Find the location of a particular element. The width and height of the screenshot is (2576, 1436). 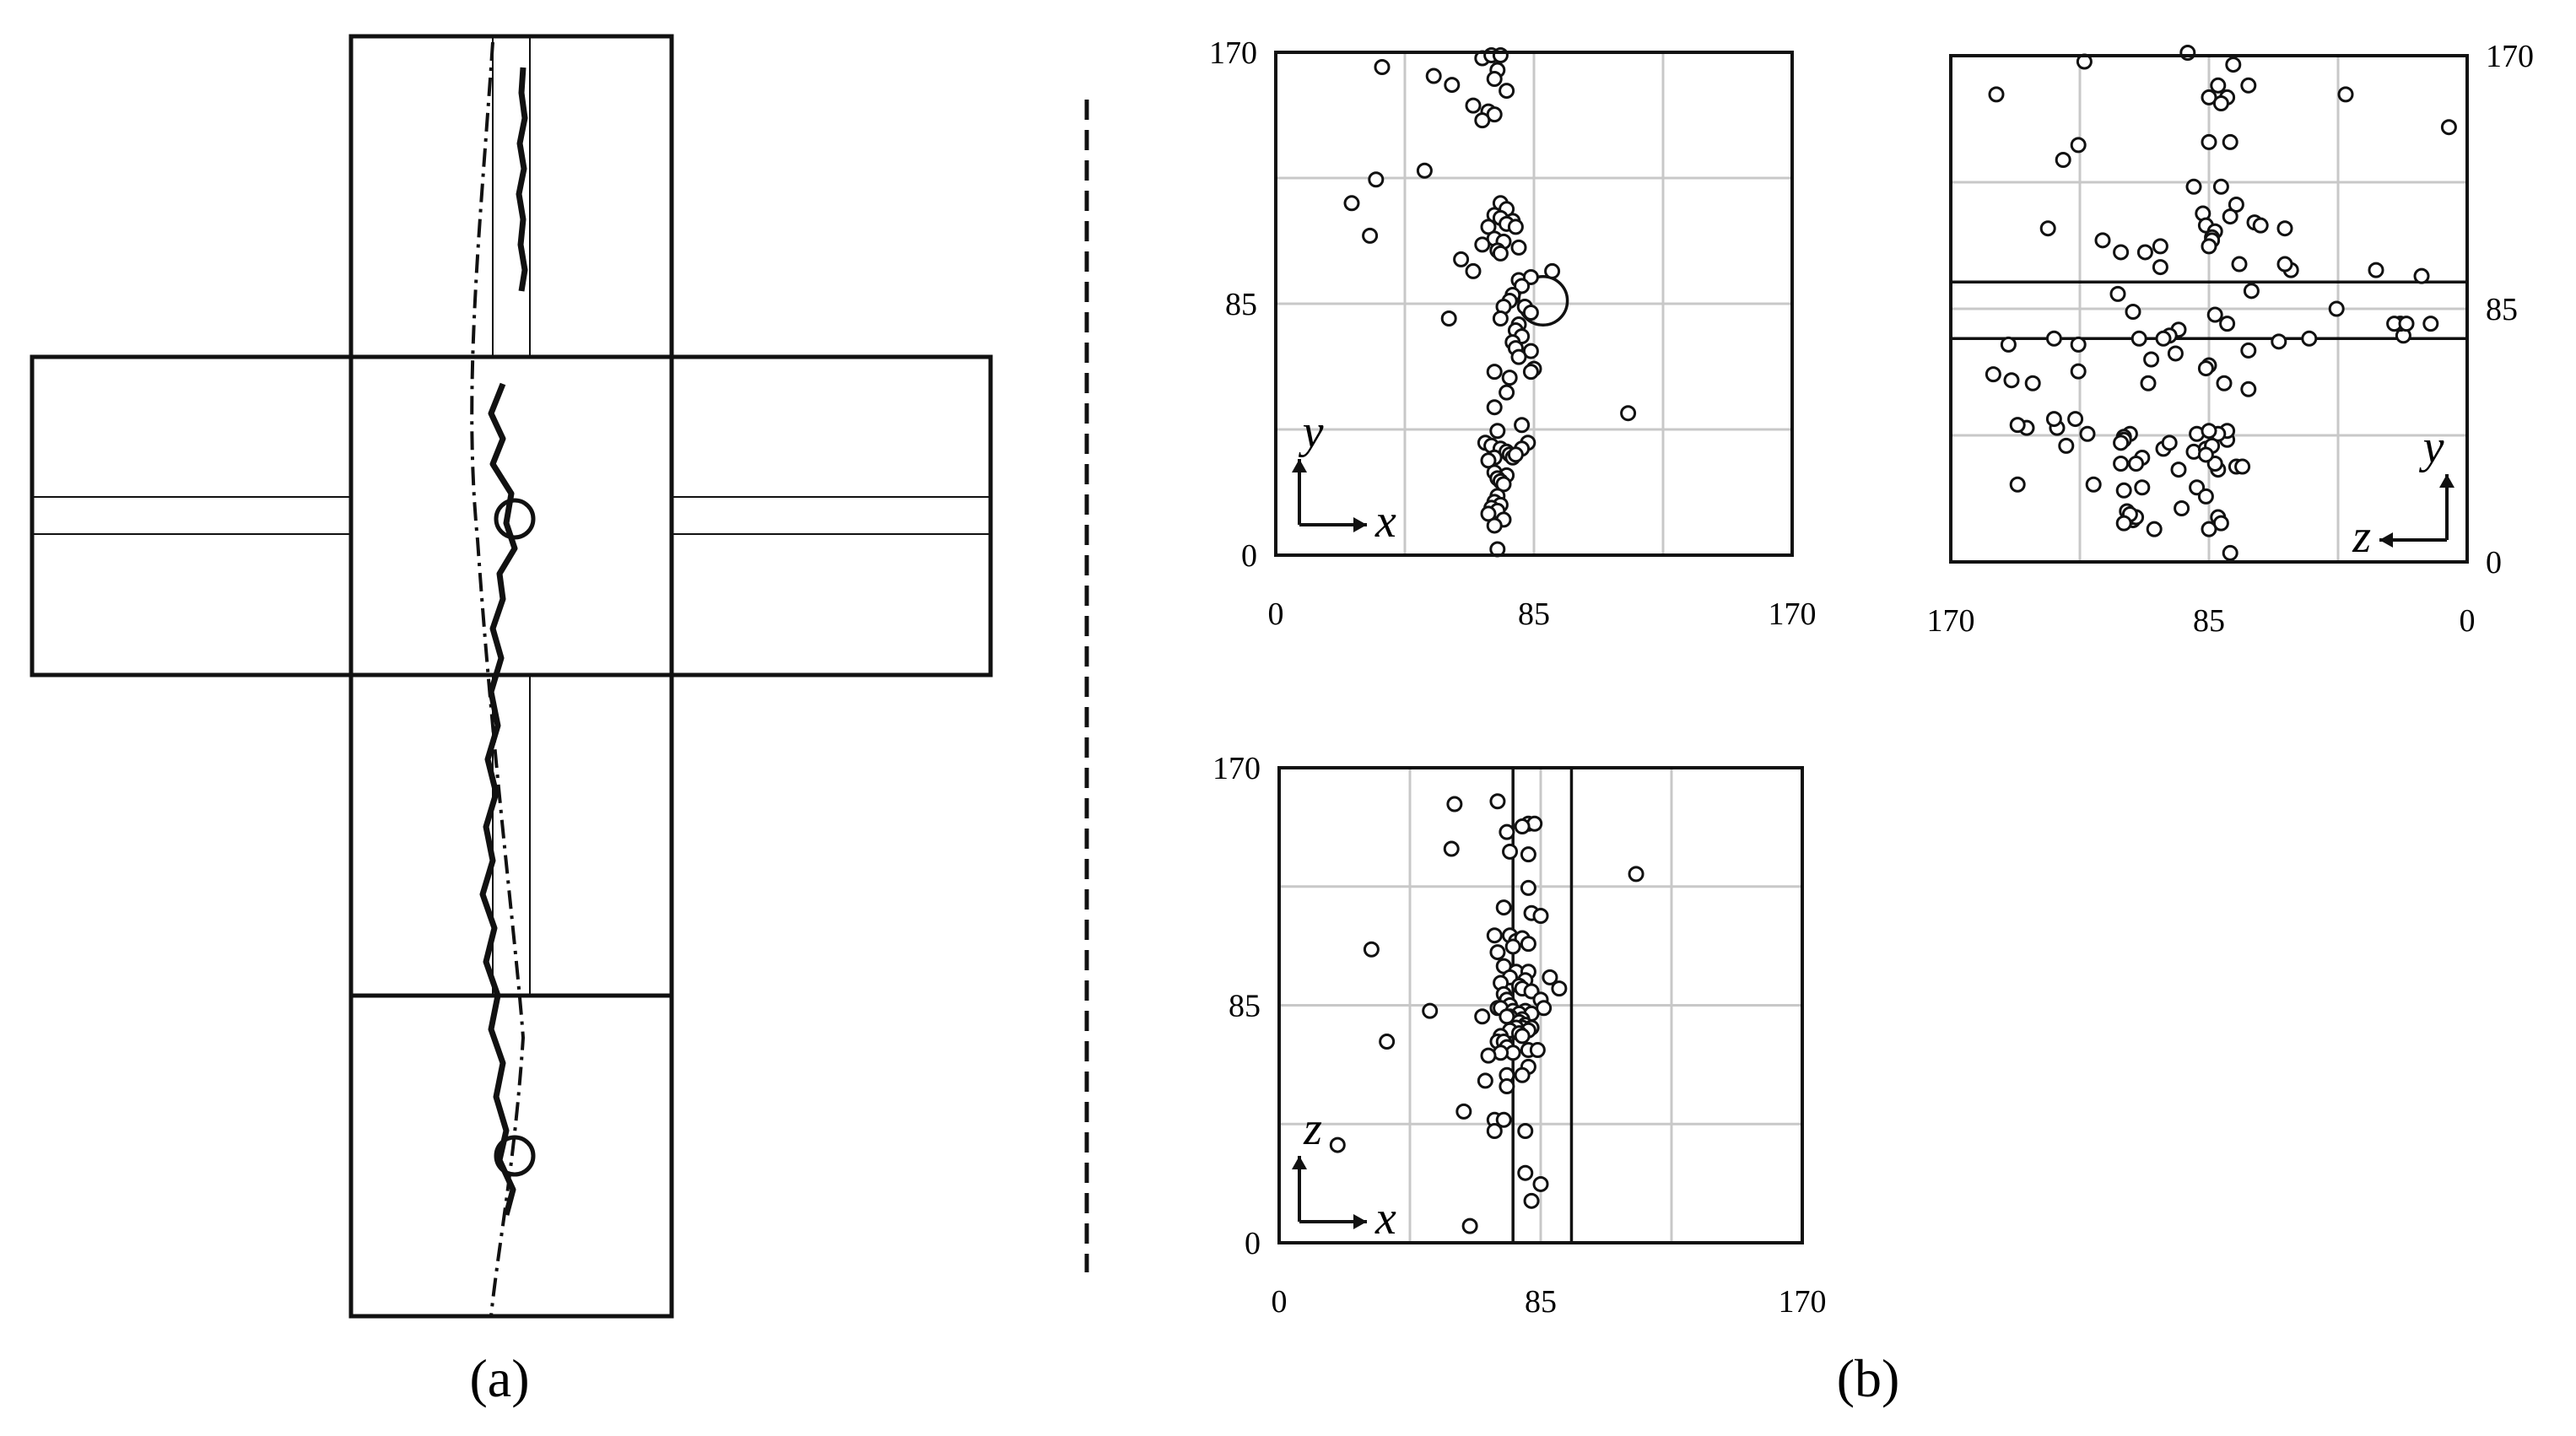

xy-tick-labels: 0 85 170 0 85 170 is located at coordinates (1513, 333).